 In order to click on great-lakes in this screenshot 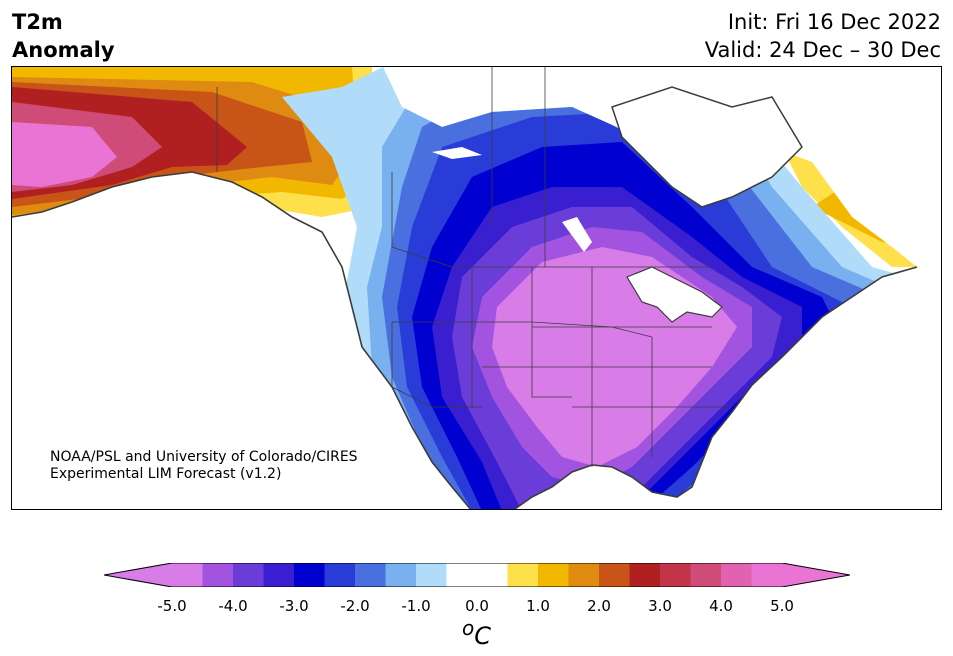, I will do `click(674, 294)`.